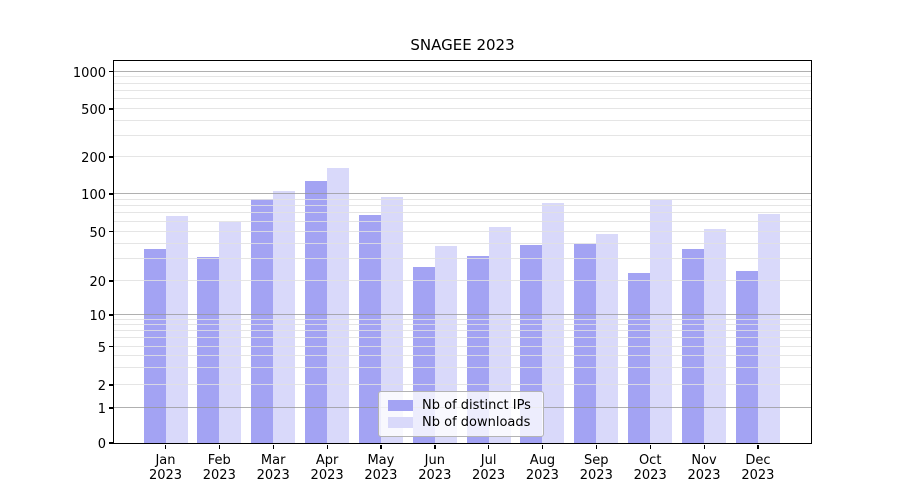  I want to click on legend-item: Nb of downloads, so click(460, 422).